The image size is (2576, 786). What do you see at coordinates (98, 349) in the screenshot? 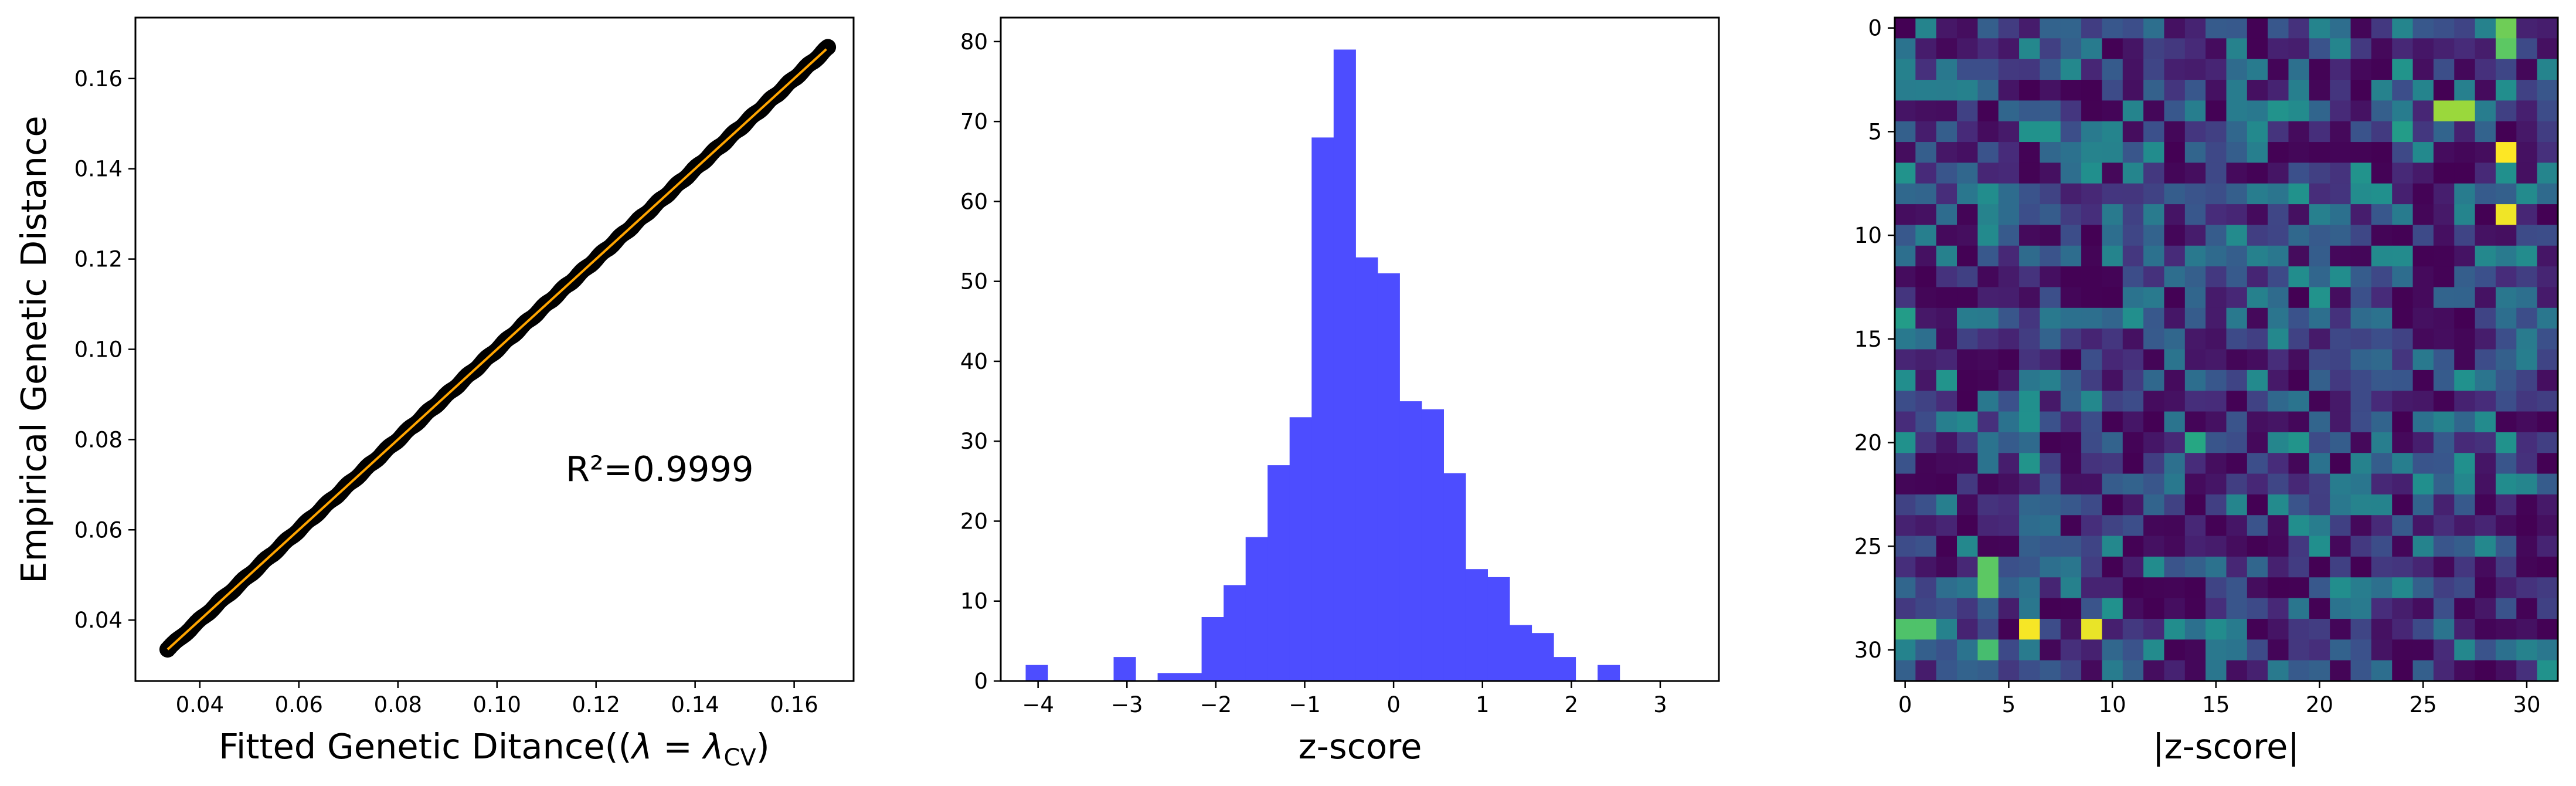
I see `y-tick-label: 0.10` at bounding box center [98, 349].